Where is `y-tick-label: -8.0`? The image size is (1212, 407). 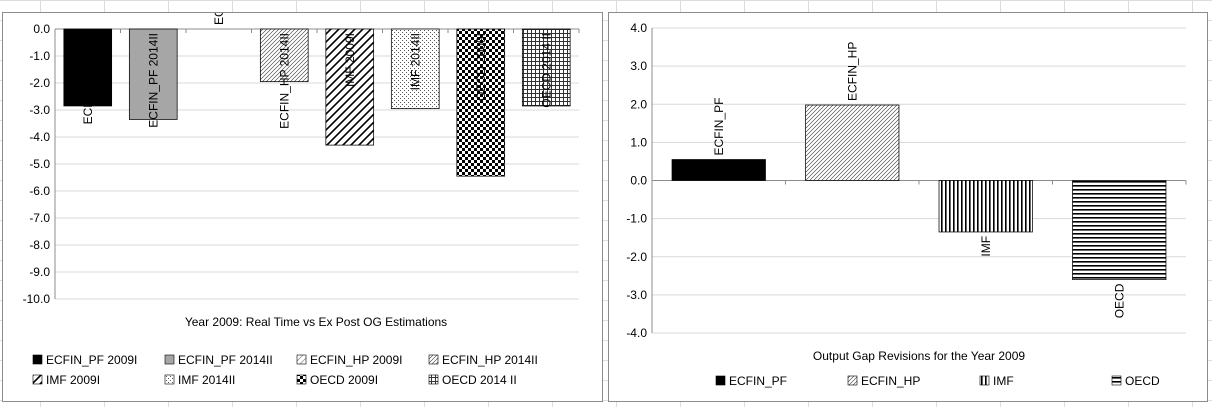 y-tick-label: -8.0 is located at coordinates (39, 245).